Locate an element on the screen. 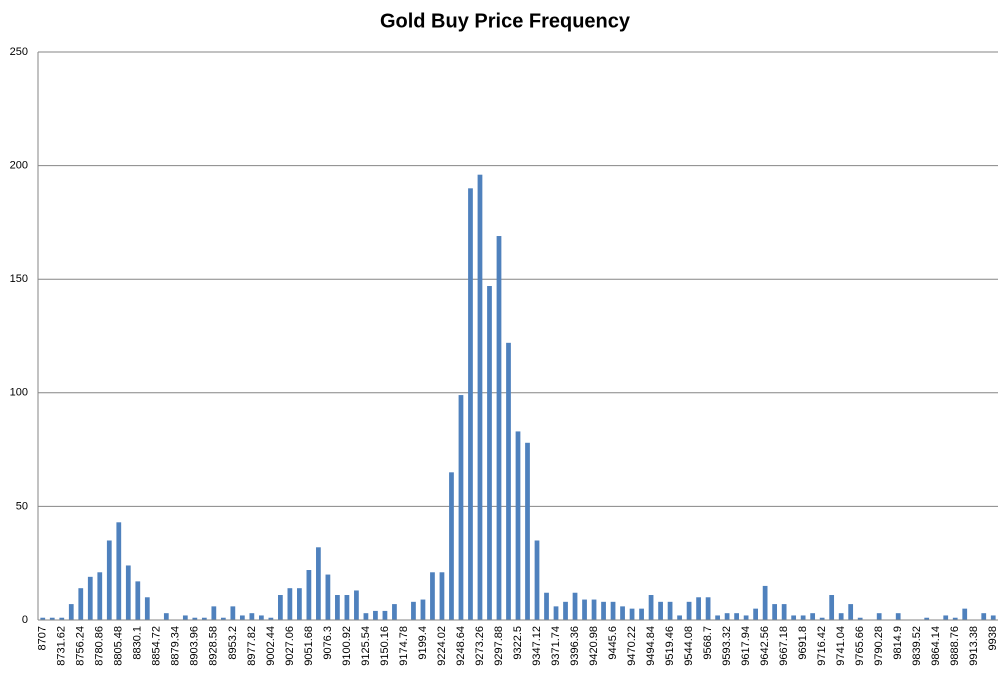 The image size is (1003, 680). x-tick-label: 8731.62 is located at coordinates (62, 646).